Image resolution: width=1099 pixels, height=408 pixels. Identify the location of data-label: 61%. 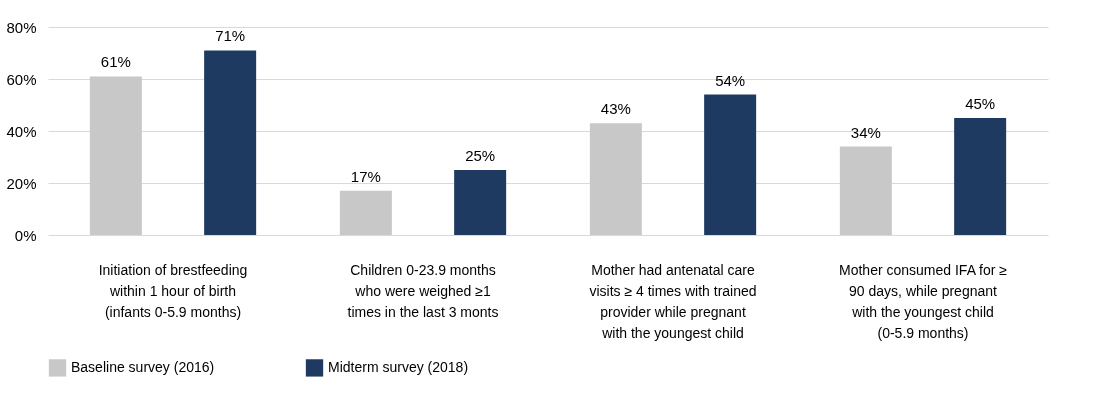
(115, 62).